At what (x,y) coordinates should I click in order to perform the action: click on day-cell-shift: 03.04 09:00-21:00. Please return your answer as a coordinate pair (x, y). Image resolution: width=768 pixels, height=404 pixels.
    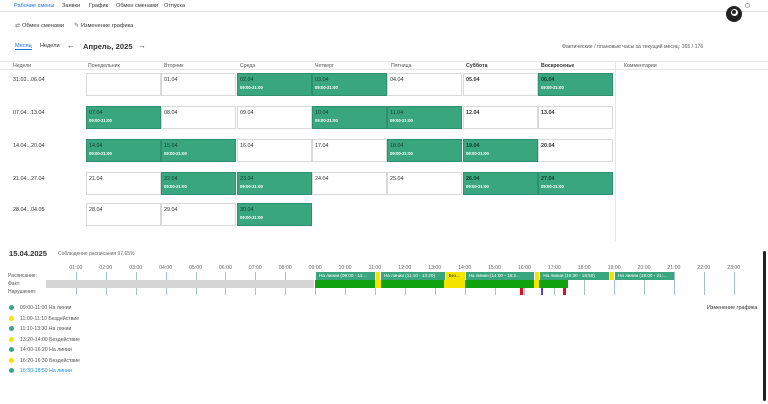
    Looking at the image, I should click on (349, 84).